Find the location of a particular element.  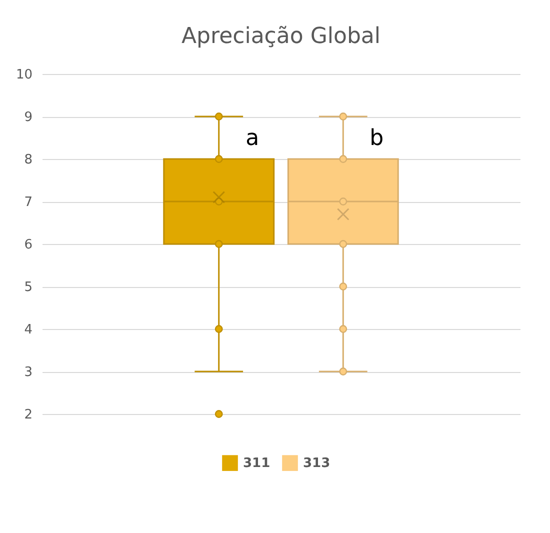

y-tick-label: 9 is located at coordinates (28, 117).